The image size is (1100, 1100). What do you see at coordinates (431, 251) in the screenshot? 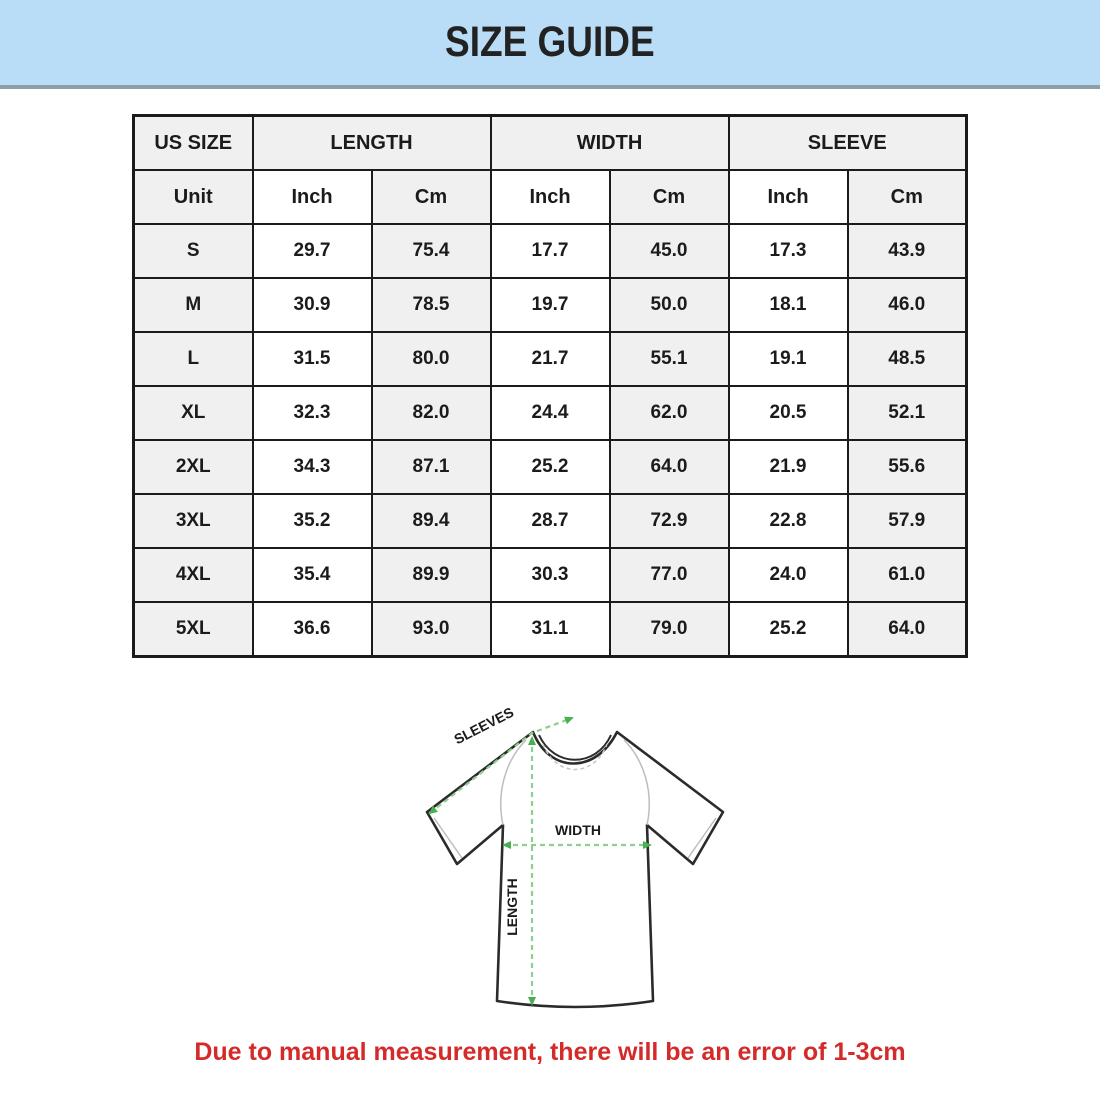
I see `size-table-cell: 75.4` at bounding box center [431, 251].